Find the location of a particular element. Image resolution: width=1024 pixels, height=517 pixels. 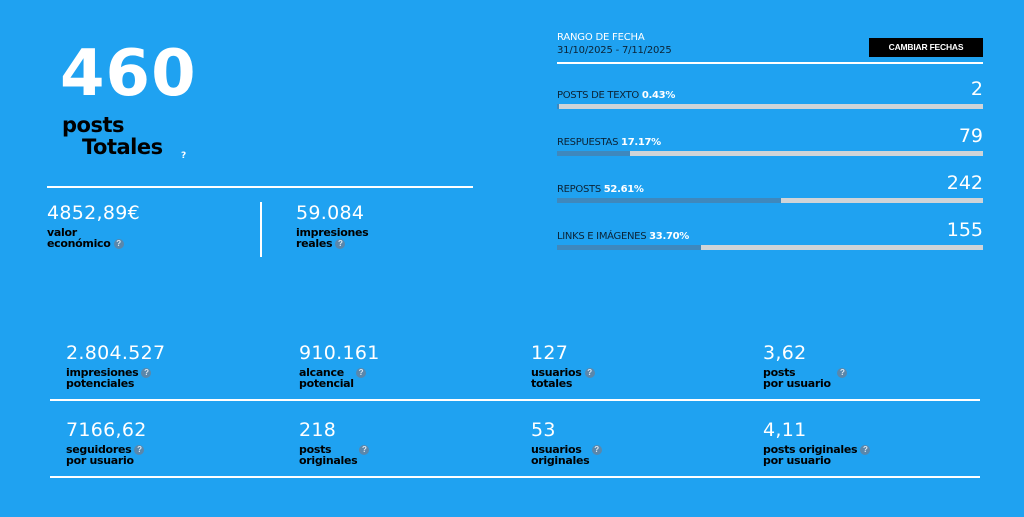

stat-posts-por-usuario: 3,62 posts? por usuario is located at coordinates (805, 366).